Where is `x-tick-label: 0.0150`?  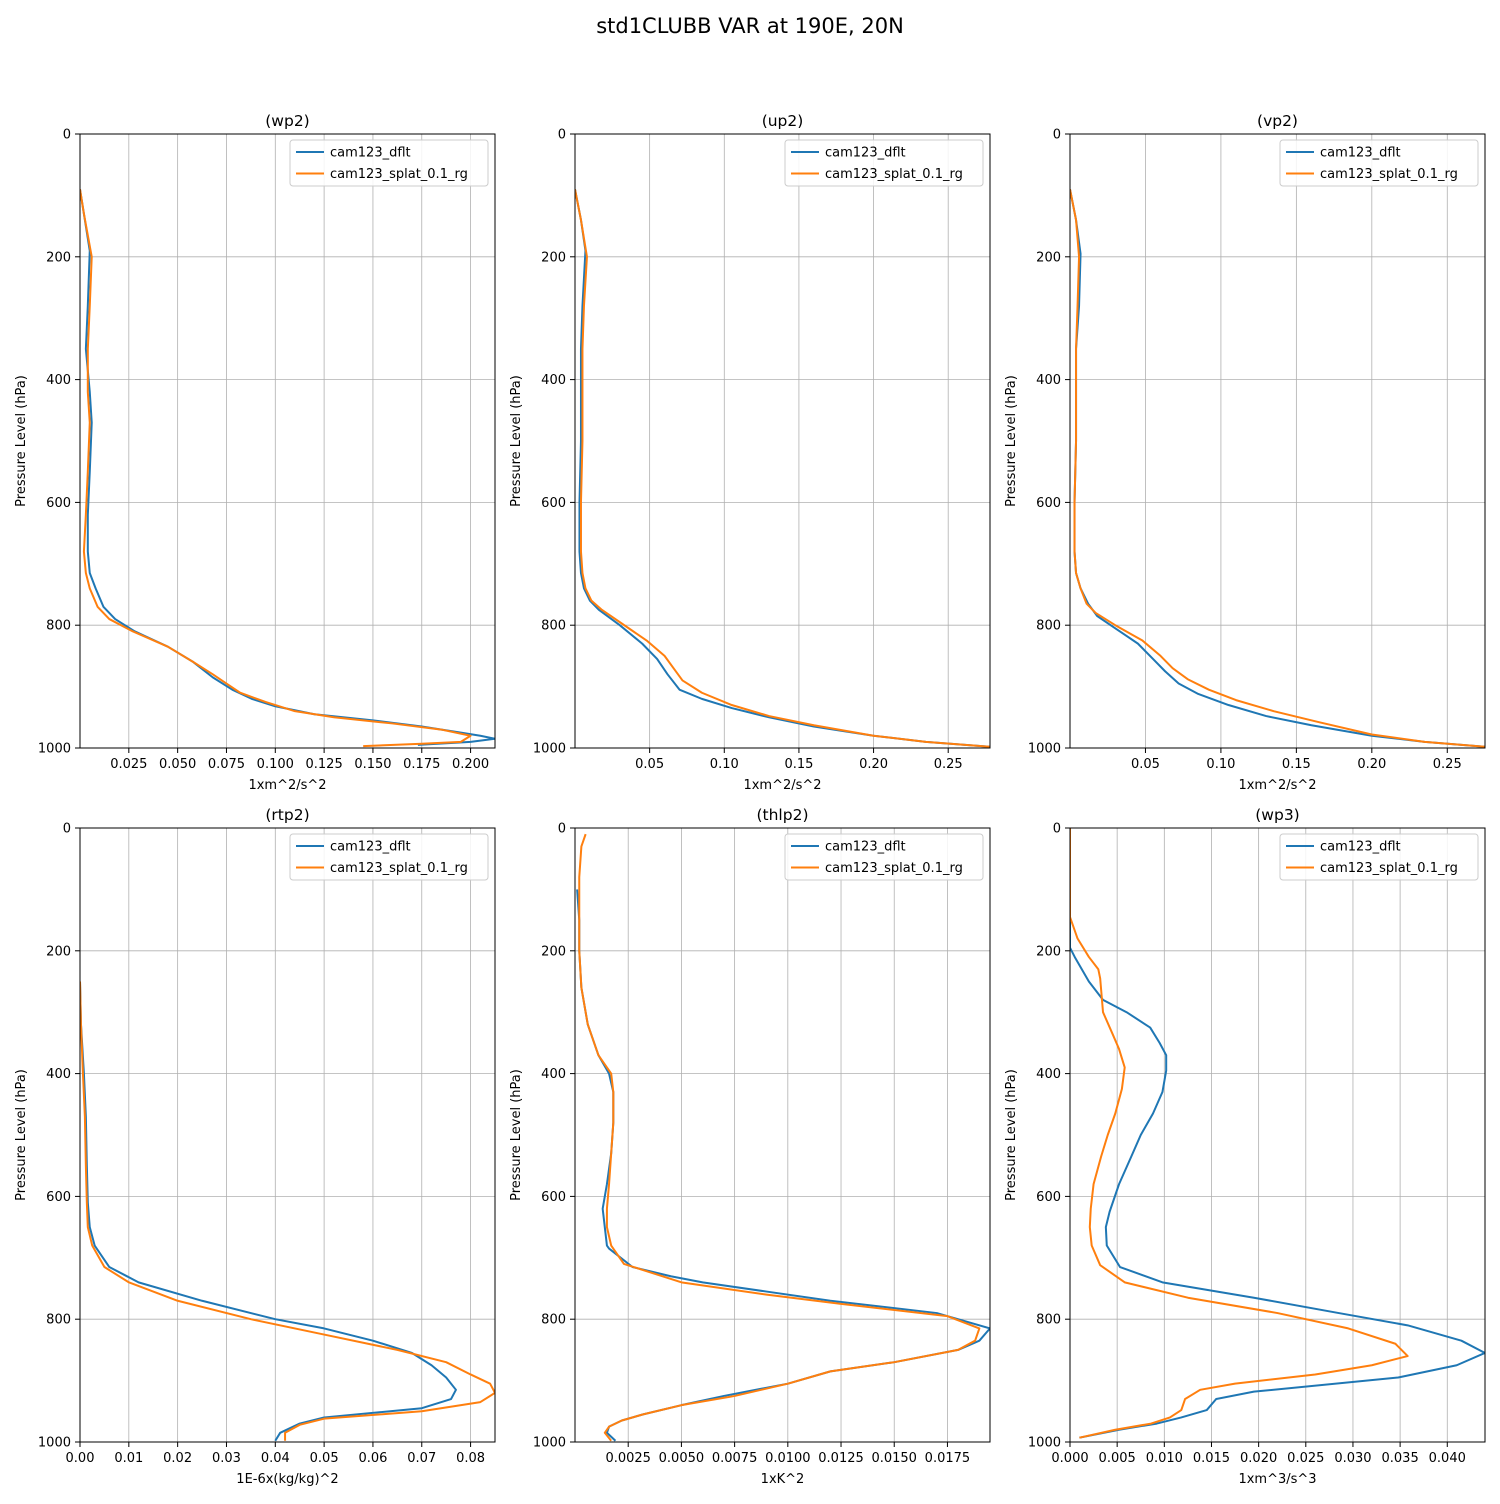
x-tick-label: 0.0150 is located at coordinates (894, 1458).